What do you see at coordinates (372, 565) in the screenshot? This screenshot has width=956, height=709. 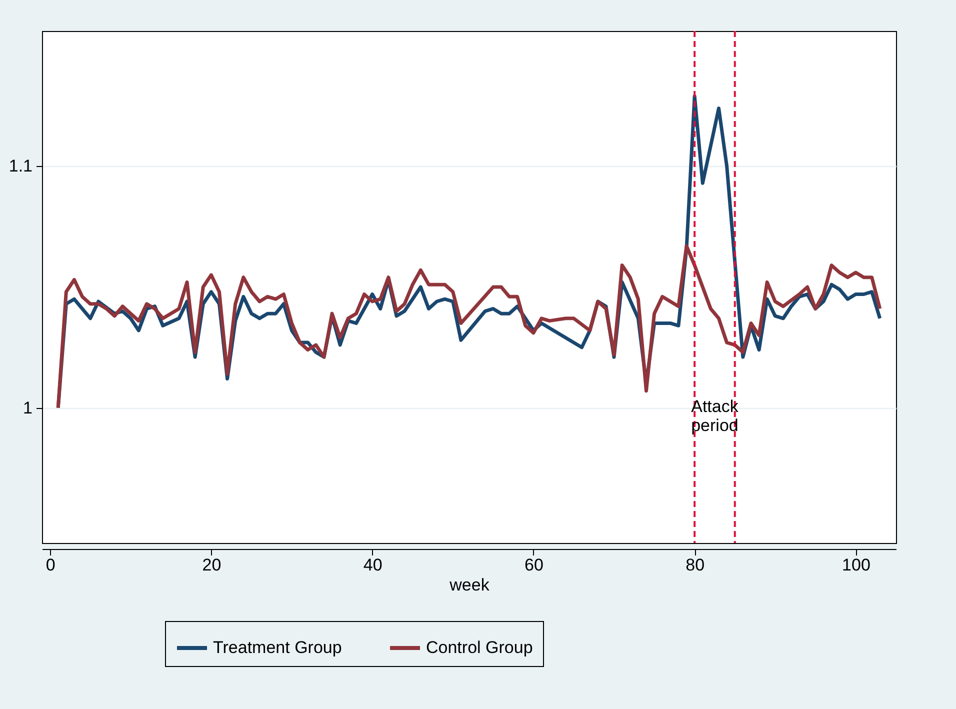 I see `x-tick-label: 40` at bounding box center [372, 565].